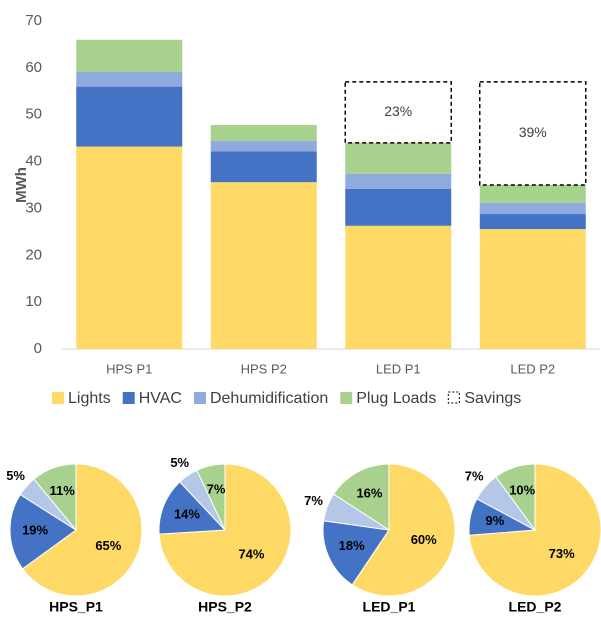  Describe the element at coordinates (108, 545) in the screenshot. I see `pie-label: 65%` at that location.